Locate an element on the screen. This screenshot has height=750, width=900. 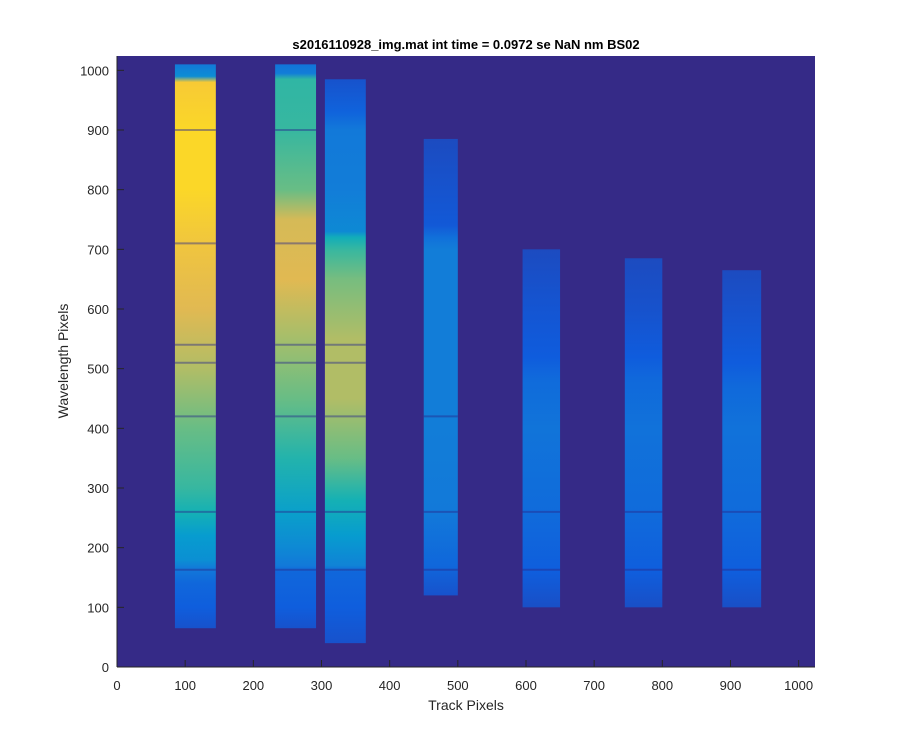
x-tick-label: 0 is located at coordinates (116, 685).